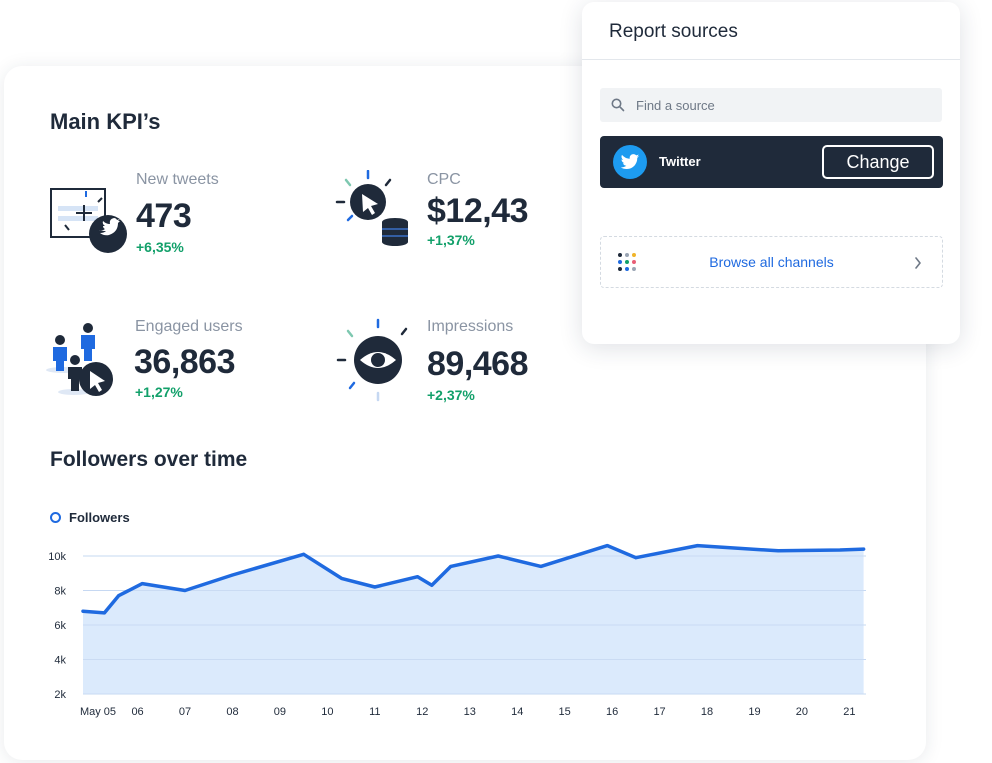 The height and width of the screenshot is (763, 992). Describe the element at coordinates (280, 712) in the screenshot. I see `x-tick-label: 09` at that location.